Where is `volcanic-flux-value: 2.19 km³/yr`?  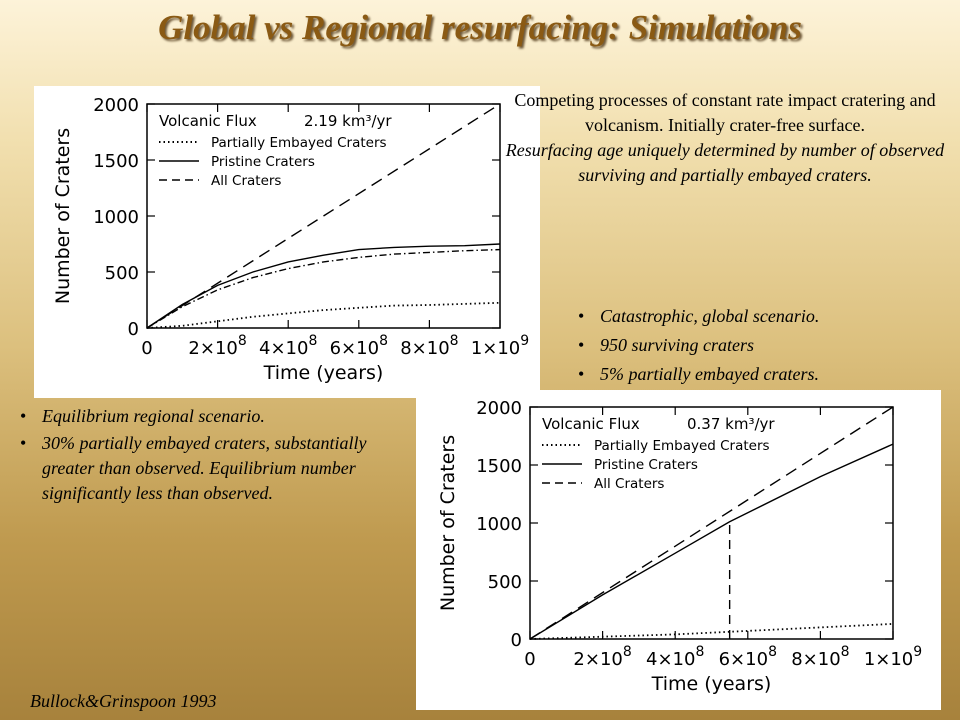 volcanic-flux-value: 2.19 km³/yr is located at coordinates (348, 121).